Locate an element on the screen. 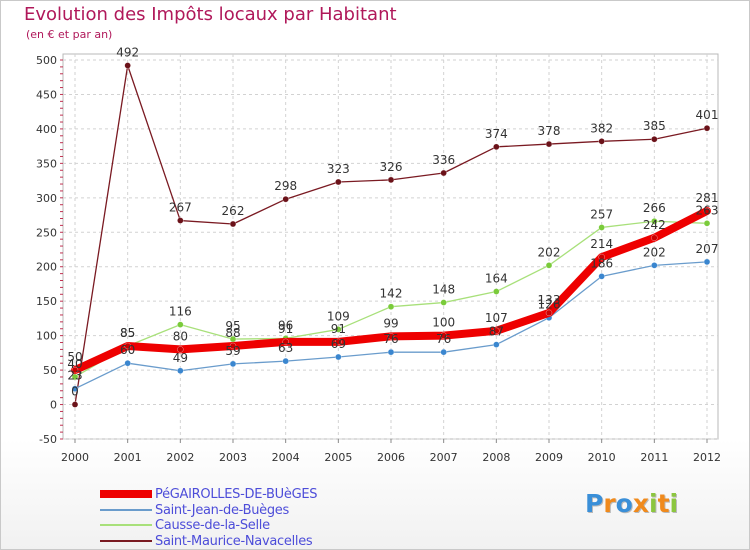 The image size is (750, 550). logo-letter: r is located at coordinates (609, 503).